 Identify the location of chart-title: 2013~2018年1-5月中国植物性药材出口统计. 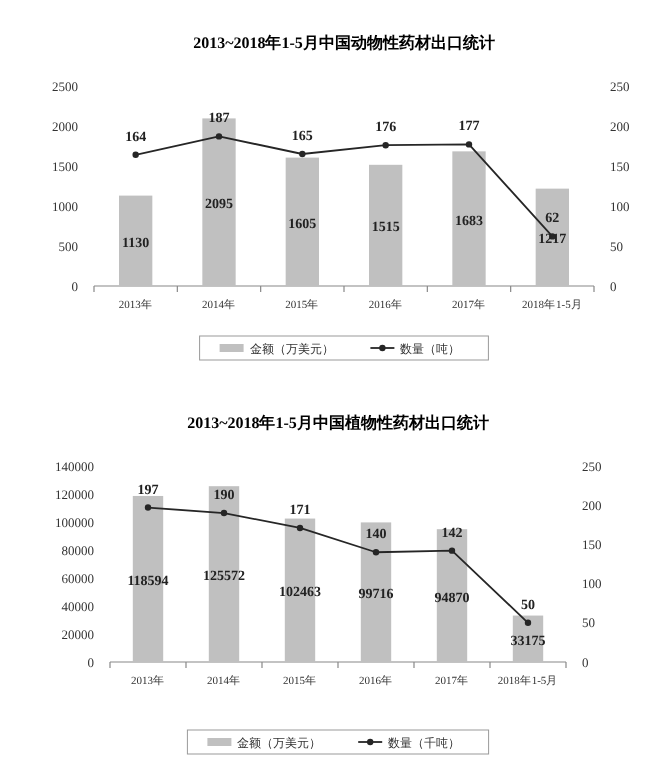
(338, 423).